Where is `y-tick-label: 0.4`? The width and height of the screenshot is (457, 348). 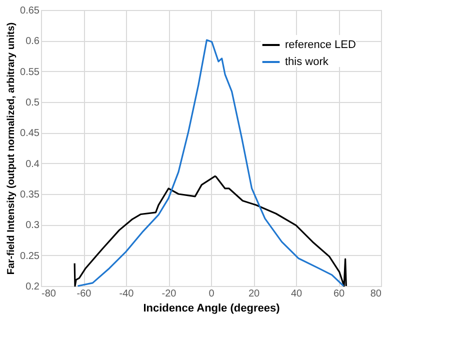
y-tick-label: 0.4 is located at coordinates (33, 164).